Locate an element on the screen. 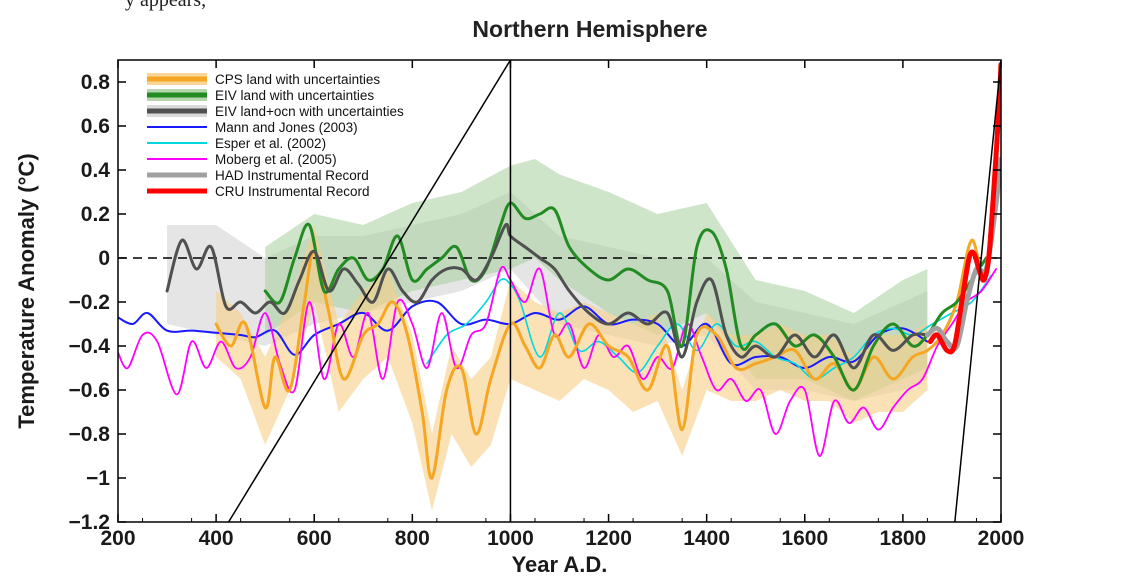  y-tick-label: 0.8 is located at coordinates (96, 82).